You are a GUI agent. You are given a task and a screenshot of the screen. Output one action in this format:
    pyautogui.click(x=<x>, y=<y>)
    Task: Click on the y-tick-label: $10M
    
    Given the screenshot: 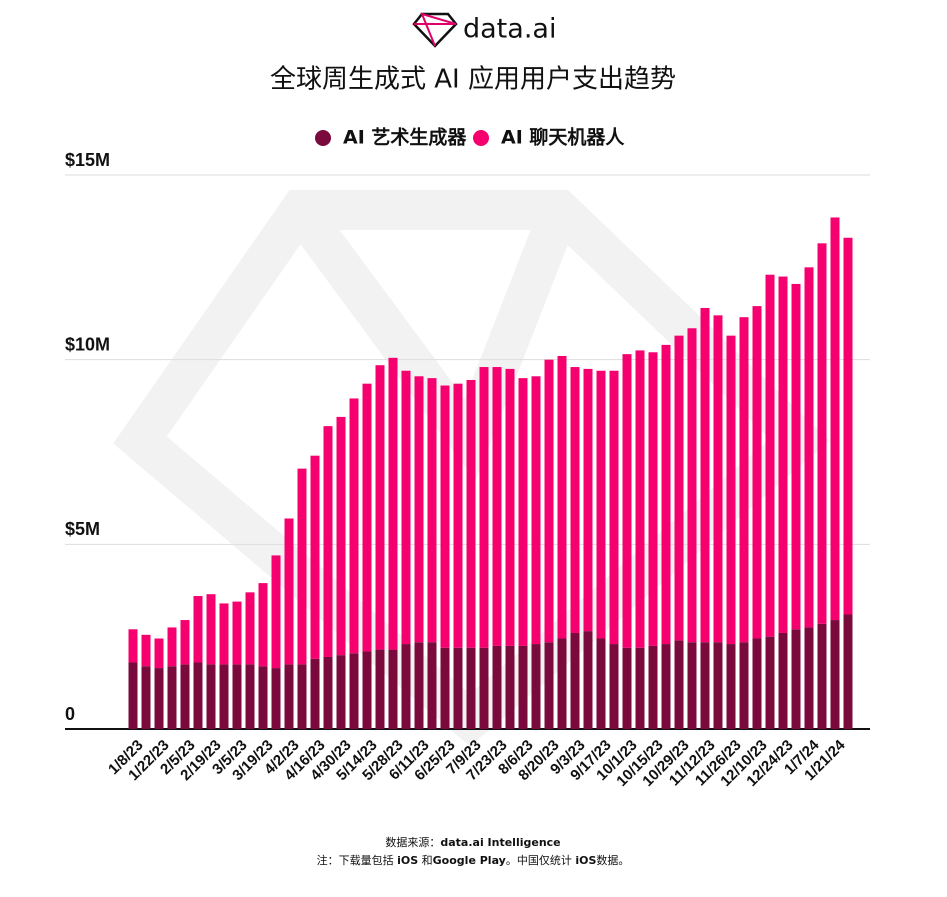 What is the action you would take?
    pyautogui.click(x=87, y=344)
    